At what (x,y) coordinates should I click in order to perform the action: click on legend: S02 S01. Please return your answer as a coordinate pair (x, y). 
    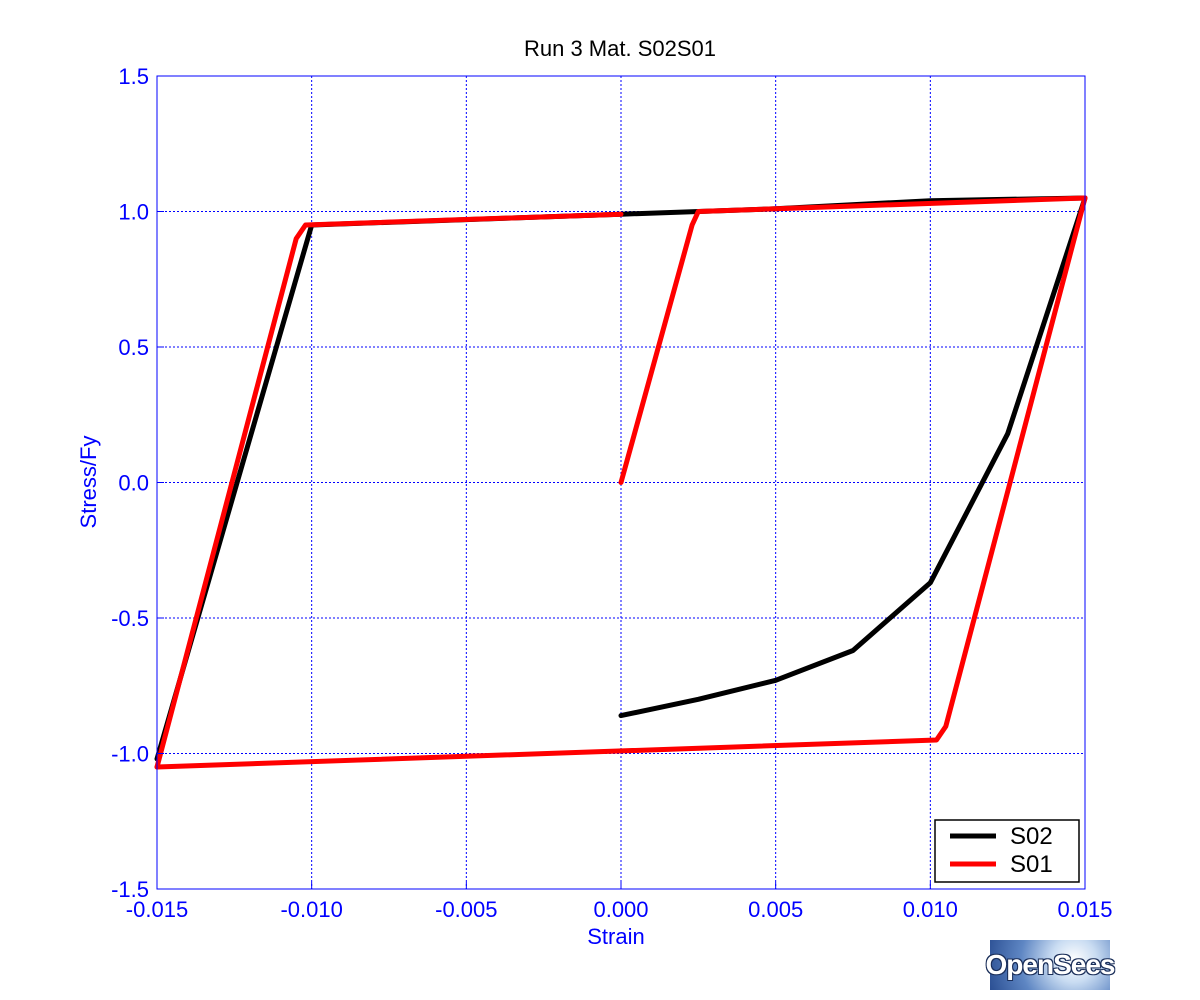
    Looking at the image, I should click on (1007, 851).